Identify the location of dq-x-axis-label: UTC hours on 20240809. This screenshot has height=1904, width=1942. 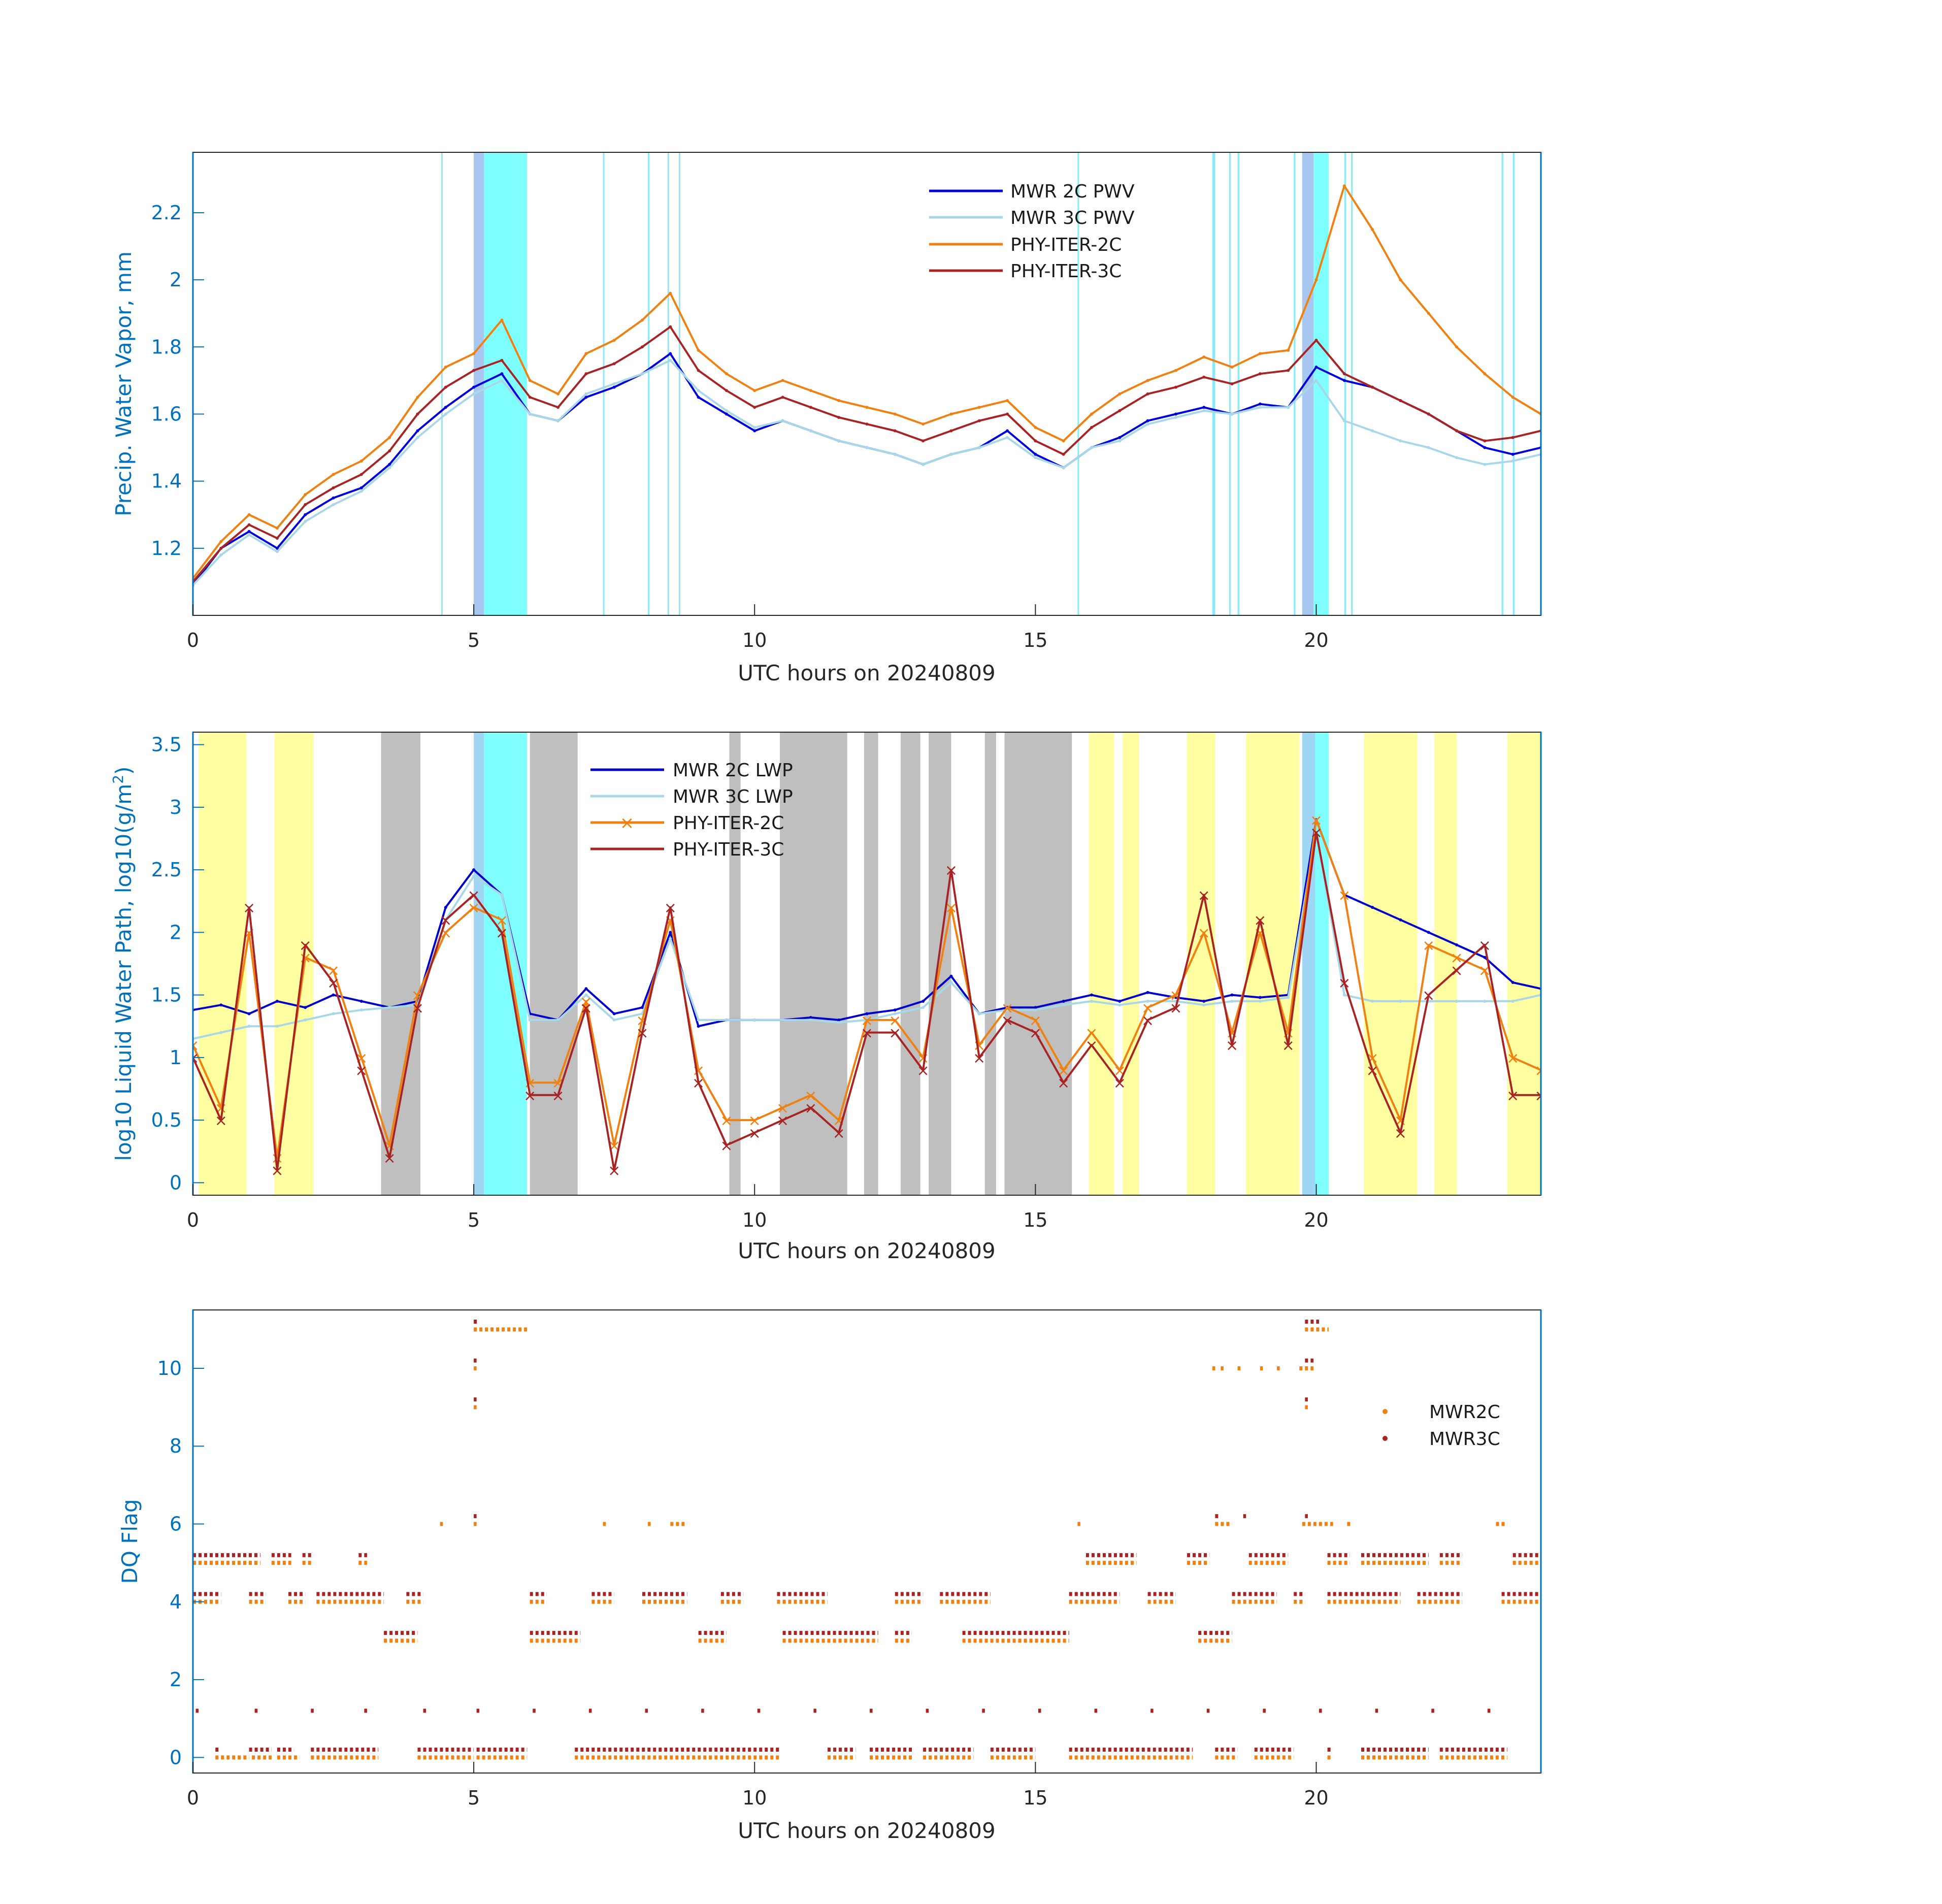
(867, 1831).